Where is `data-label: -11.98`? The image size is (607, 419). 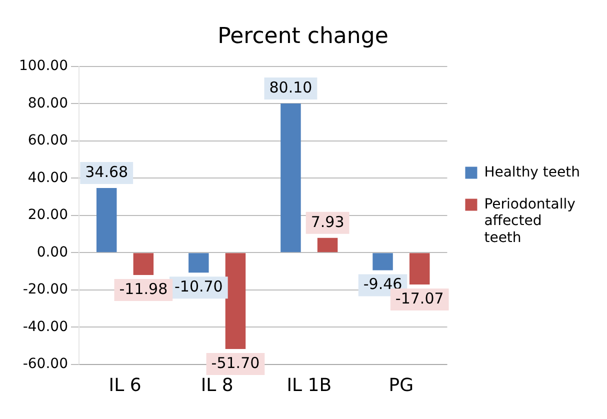 data-label: -11.98 is located at coordinates (143, 289).